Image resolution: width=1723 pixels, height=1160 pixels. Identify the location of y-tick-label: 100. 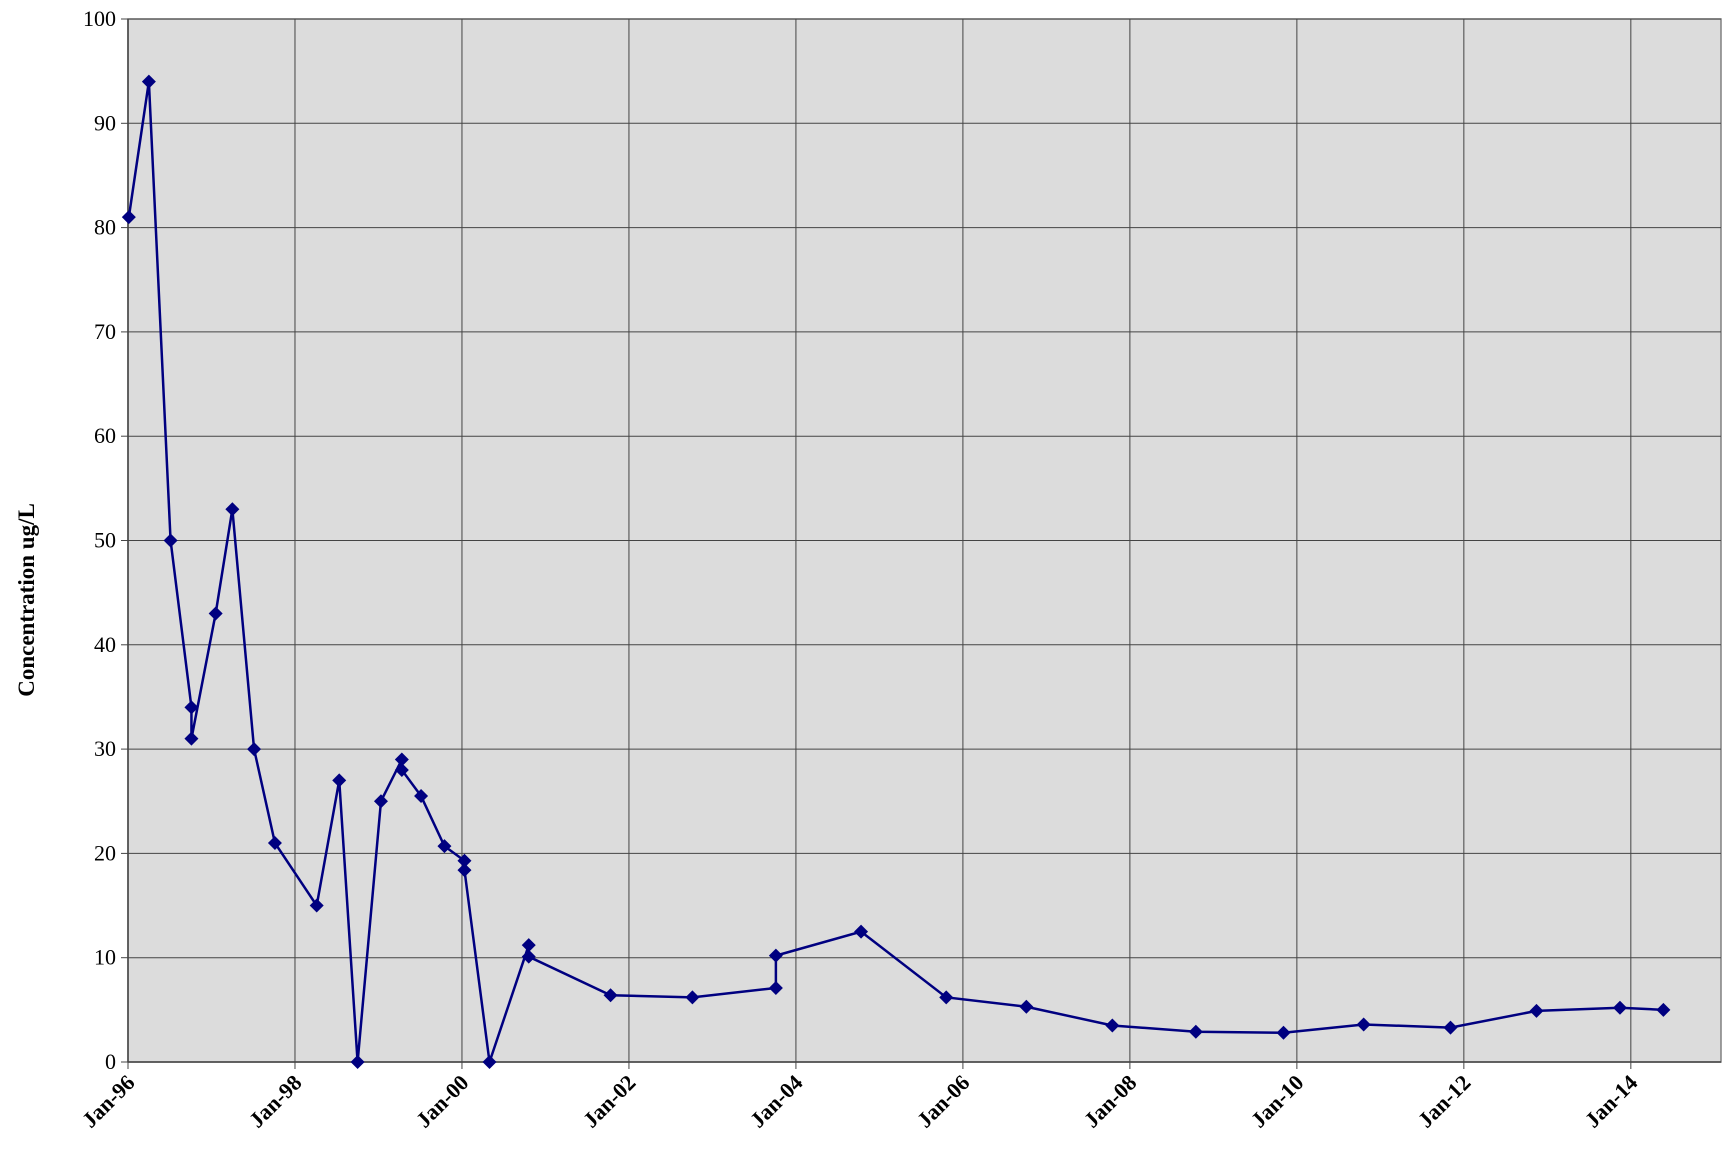
(99, 18).